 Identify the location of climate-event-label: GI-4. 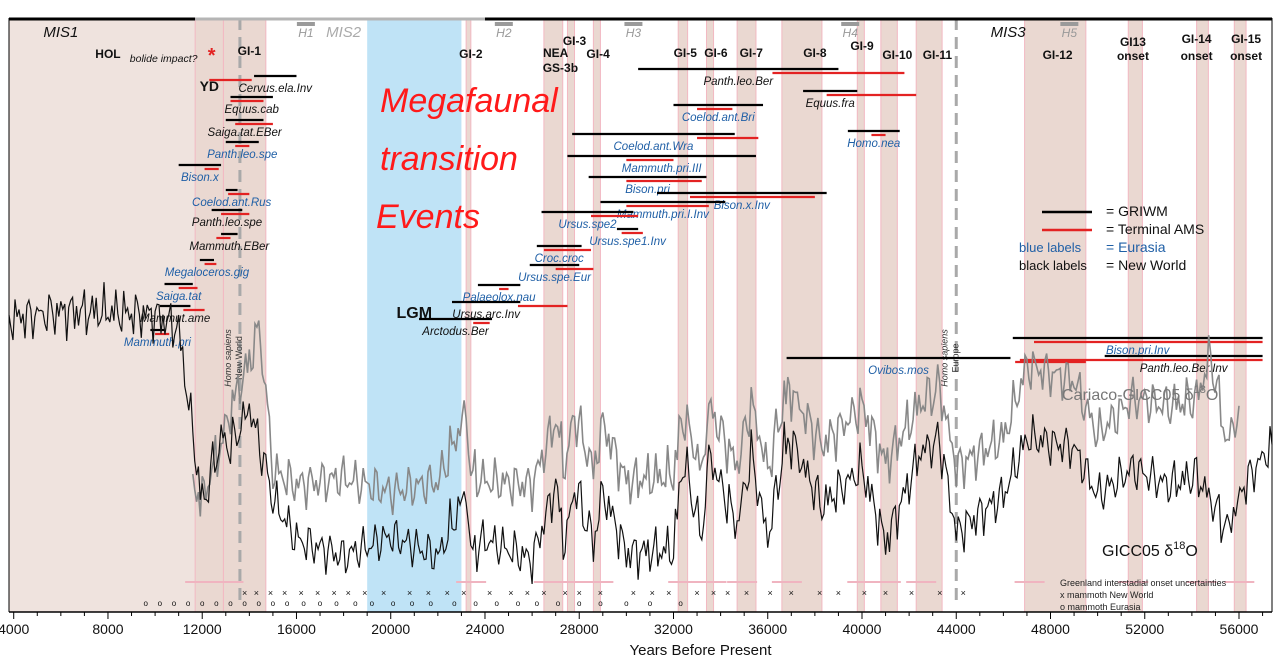
(598, 54).